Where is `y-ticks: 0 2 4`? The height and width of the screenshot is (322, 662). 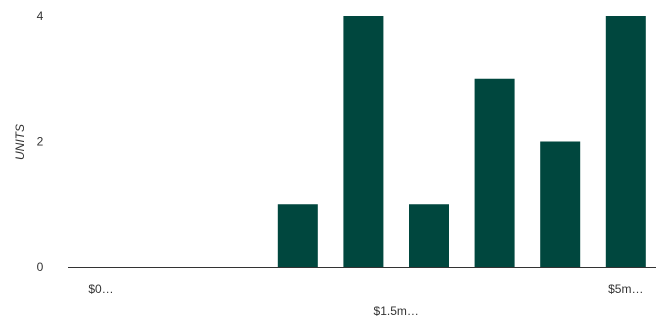 y-ticks: 0 2 4 is located at coordinates (40, 141).